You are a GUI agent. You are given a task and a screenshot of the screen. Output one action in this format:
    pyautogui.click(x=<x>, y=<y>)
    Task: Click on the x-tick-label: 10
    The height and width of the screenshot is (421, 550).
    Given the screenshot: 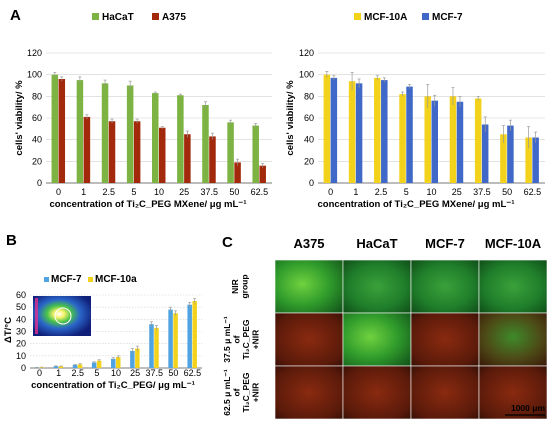 What is the action you would take?
    pyautogui.click(x=431, y=192)
    